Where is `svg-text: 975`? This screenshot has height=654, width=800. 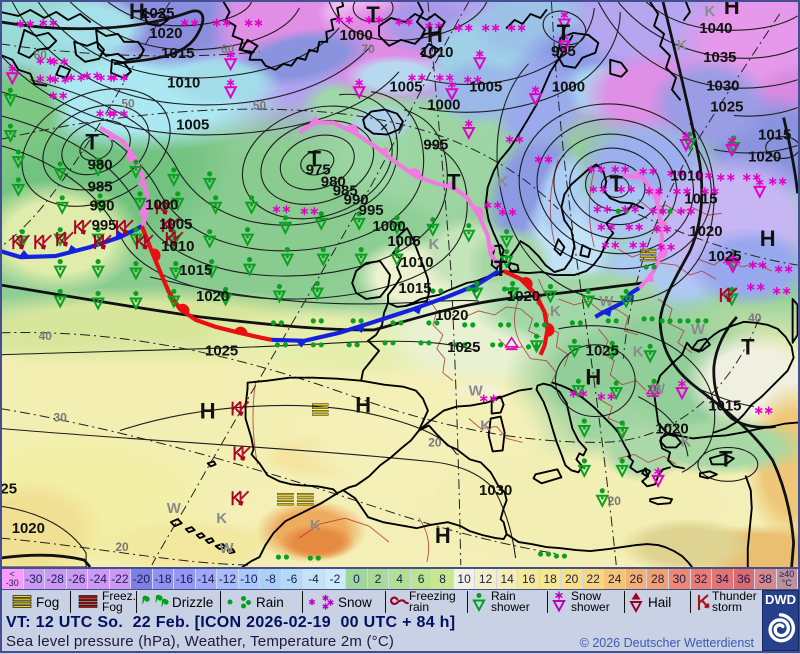
svg-text: 975 is located at coordinates (318, 169).